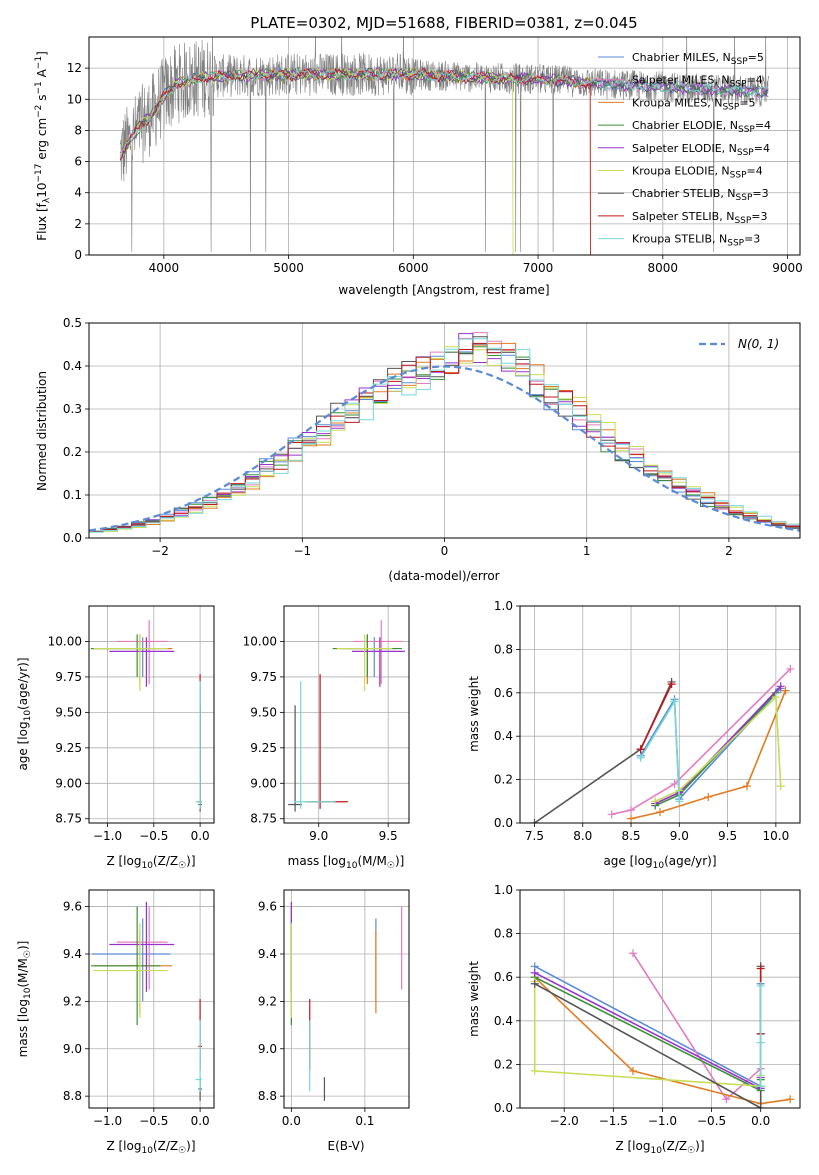  Describe the element at coordinates (659, 1147) in the screenshot. I see `x-axis-label: Z [log10(Z/Z☉)]` at that location.